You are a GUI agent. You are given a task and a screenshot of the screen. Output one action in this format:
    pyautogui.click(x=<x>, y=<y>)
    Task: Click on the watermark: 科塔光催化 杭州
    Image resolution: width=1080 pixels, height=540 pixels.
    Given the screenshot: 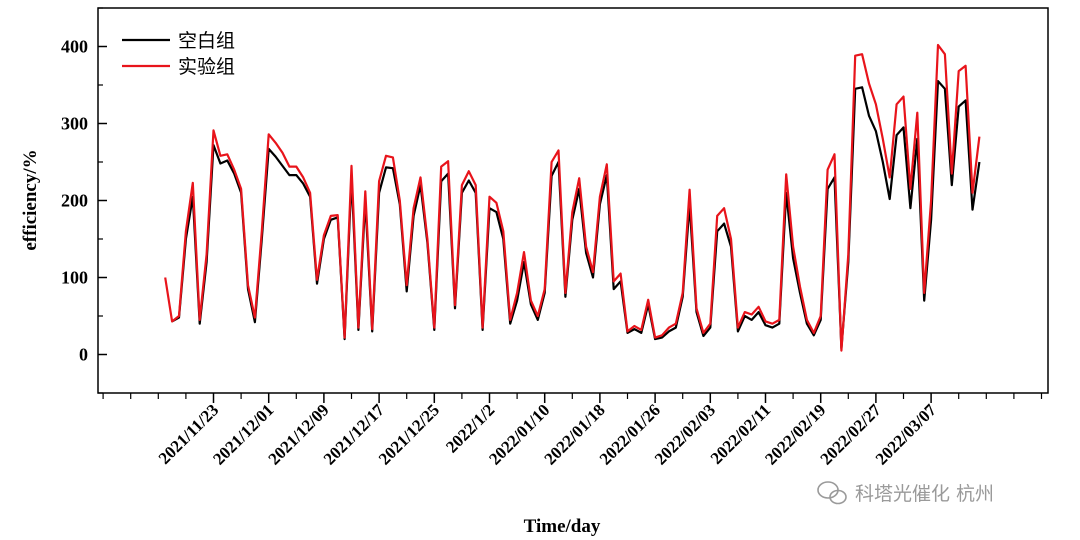 What is the action you would take?
    pyautogui.click(x=905, y=493)
    